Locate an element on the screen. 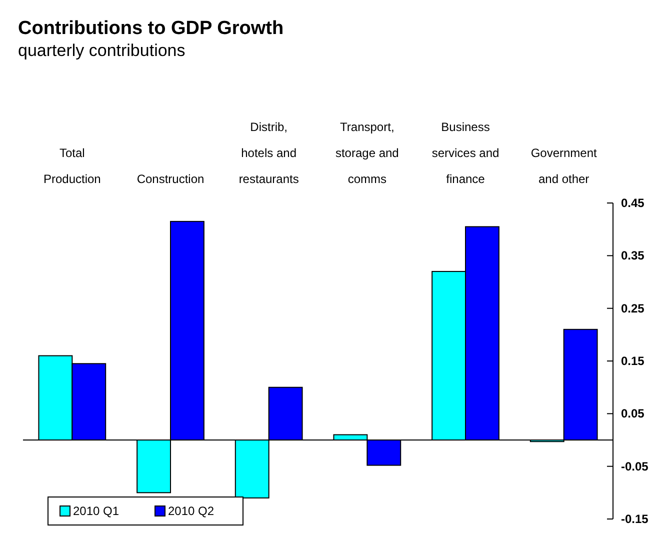 Image resolution: width=670 pixels, height=540 pixels. x-tick-label: Distrib, hotels and restaurants is located at coordinates (268, 153).